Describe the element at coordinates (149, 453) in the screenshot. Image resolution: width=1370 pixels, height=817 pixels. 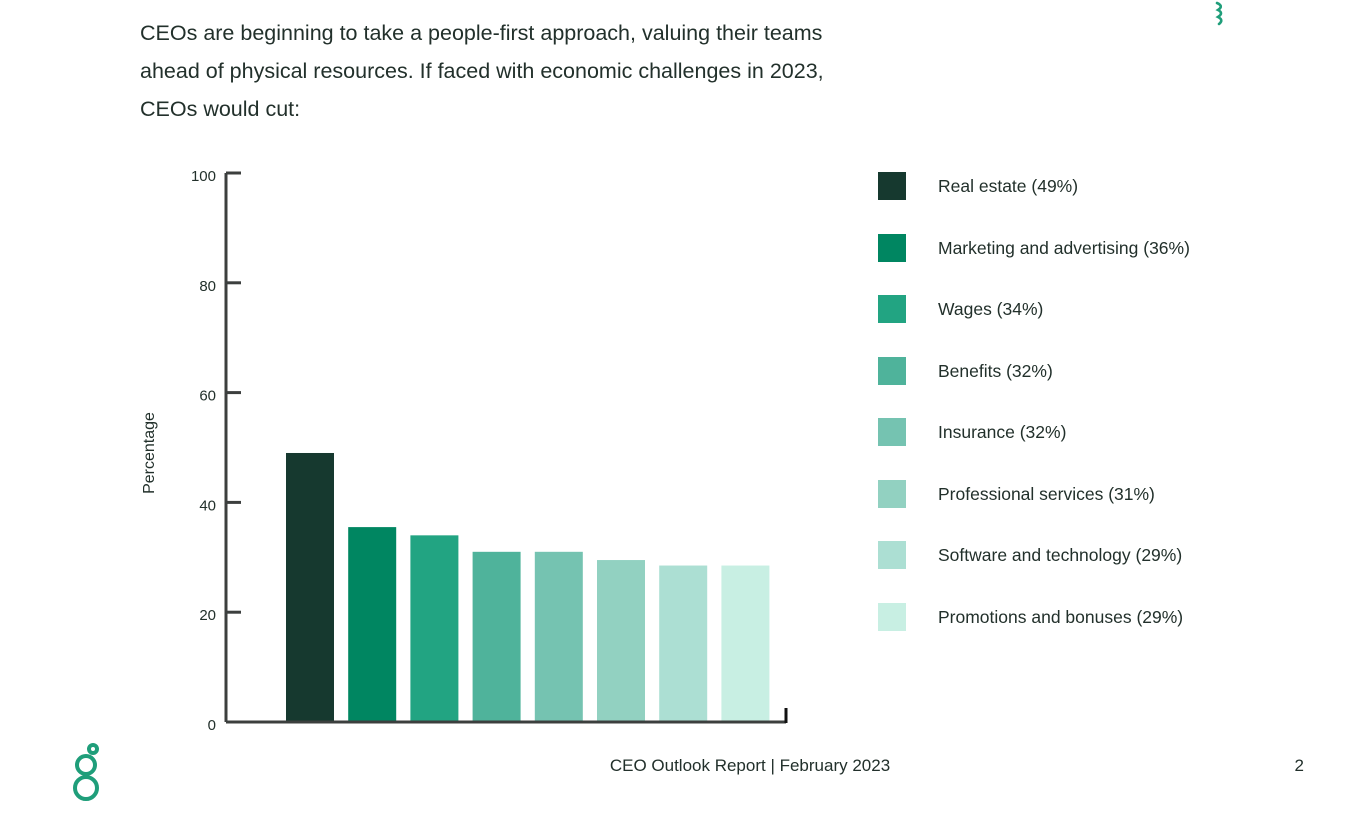
I see `y-axis-title: Percentage` at that location.